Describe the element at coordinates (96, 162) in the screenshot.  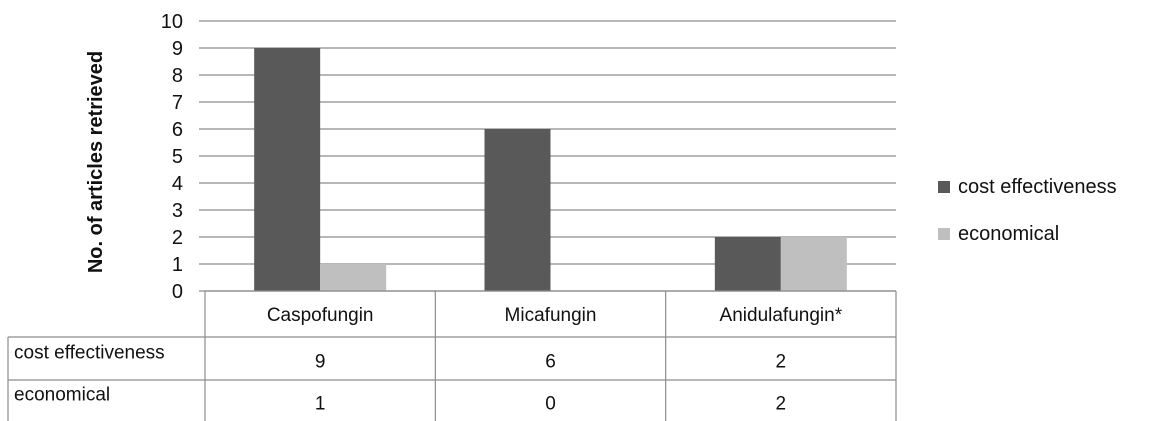
I see `y-axis-label: No. of articles retrieved` at that location.